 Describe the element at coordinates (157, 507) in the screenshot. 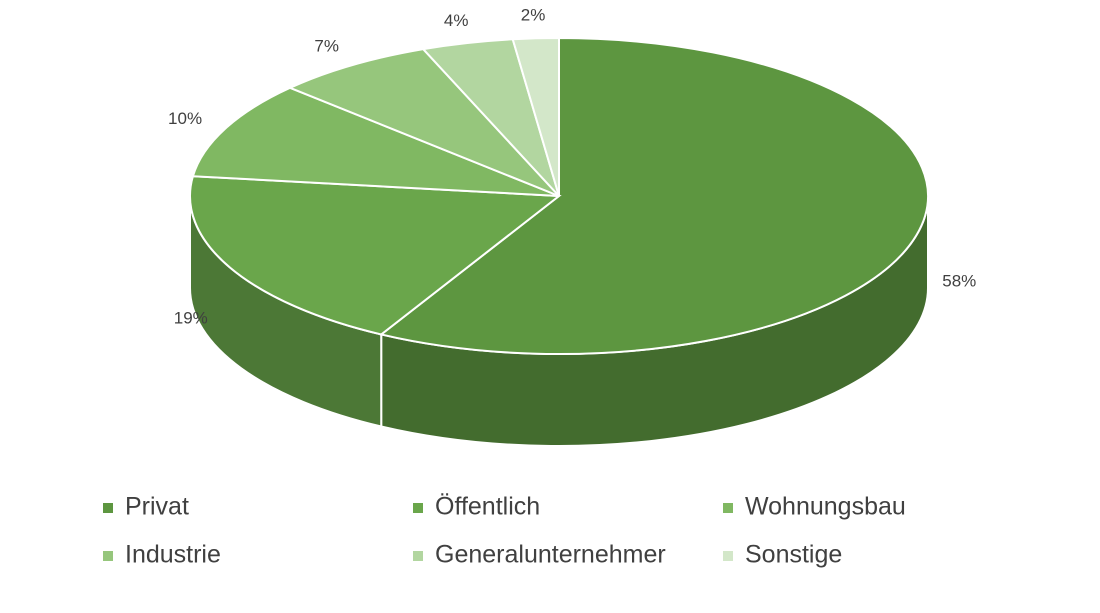

I see `legend-label: Privat` at that location.